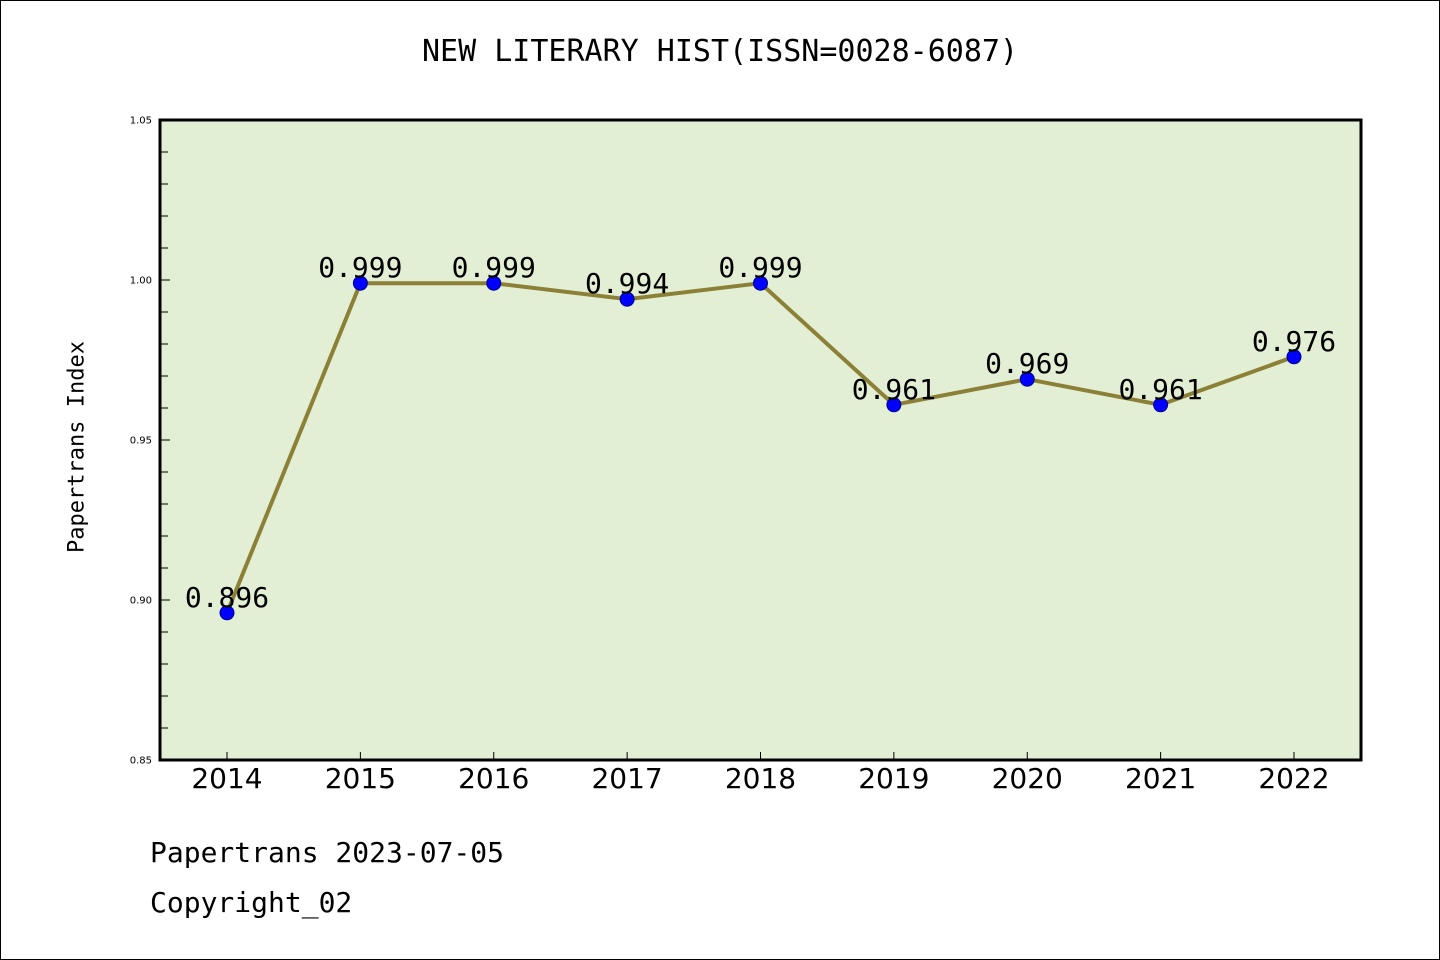 This screenshot has width=1440, height=960. Describe the element at coordinates (760, 778) in the screenshot. I see `x-tick-label: 2018` at that location.